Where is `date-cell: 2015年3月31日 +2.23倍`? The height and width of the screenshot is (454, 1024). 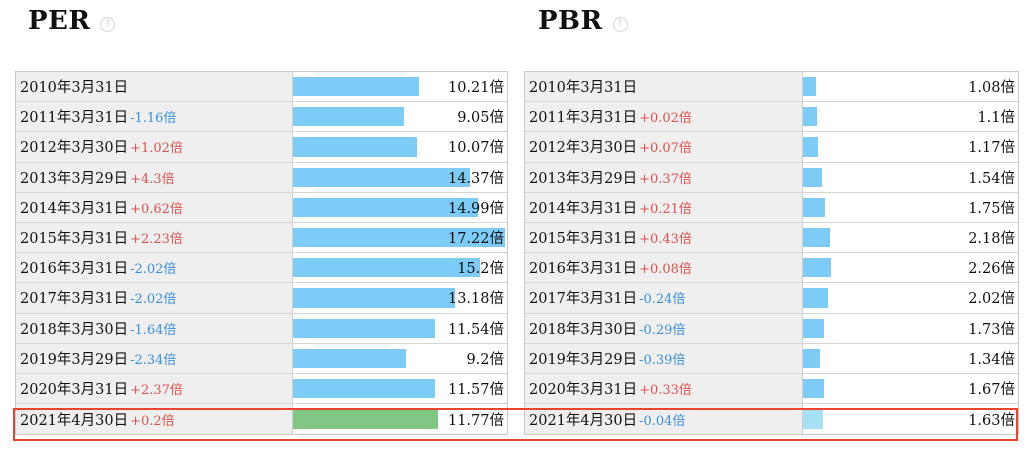 date-cell: 2015年3月31日 +2.23倍 is located at coordinates (154, 237).